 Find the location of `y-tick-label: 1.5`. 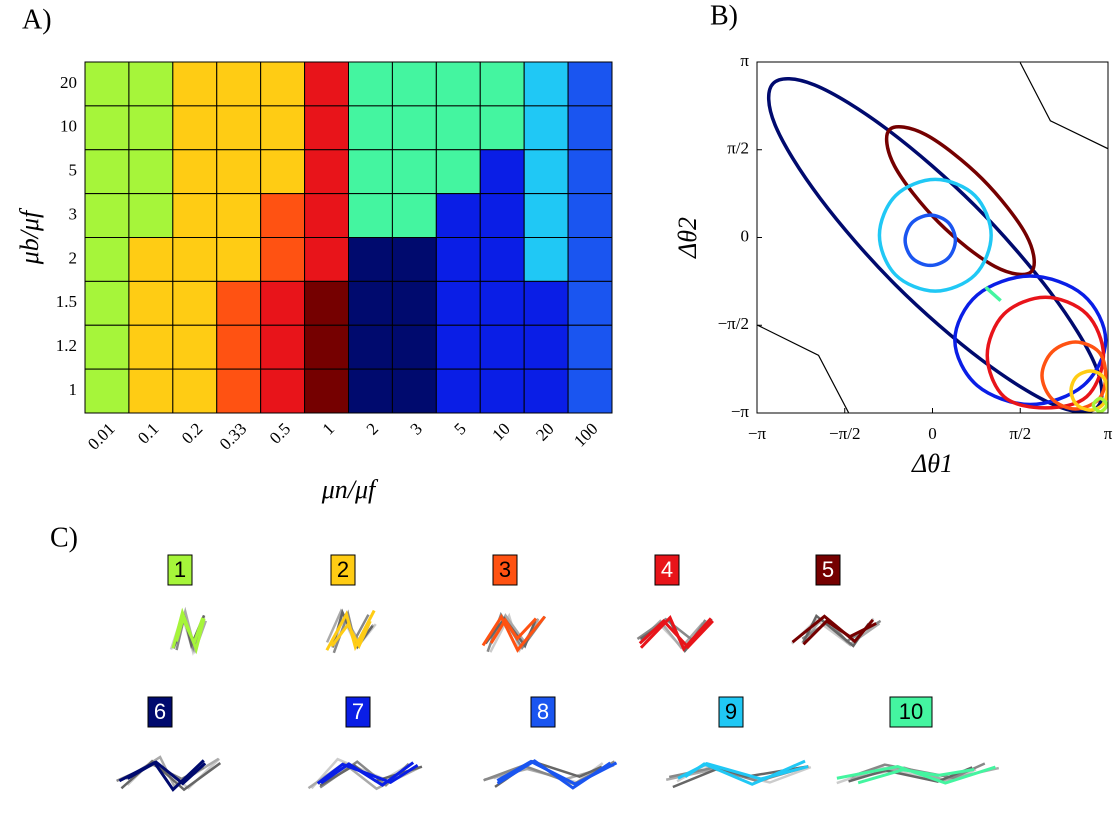

y-tick-label: 1.5 is located at coordinates (66, 301).